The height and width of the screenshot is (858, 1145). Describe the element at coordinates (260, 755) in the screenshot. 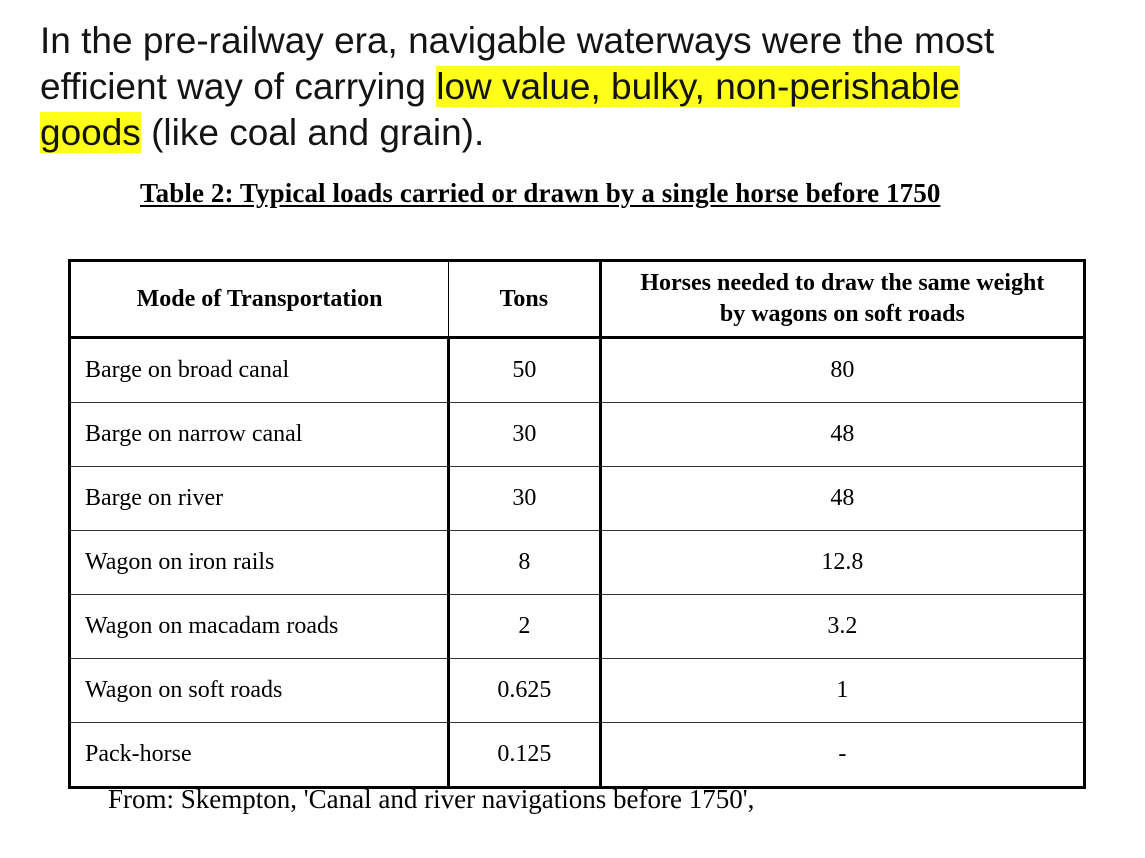

I see `cell-mode: Pack-horse` at that location.